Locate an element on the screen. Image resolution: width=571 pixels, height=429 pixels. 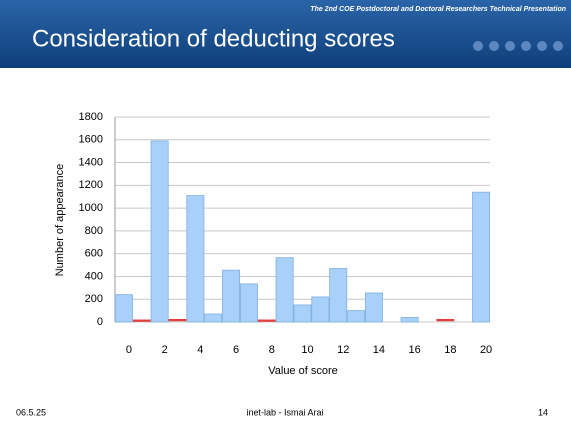
footer-page: 14 is located at coordinates (543, 412).